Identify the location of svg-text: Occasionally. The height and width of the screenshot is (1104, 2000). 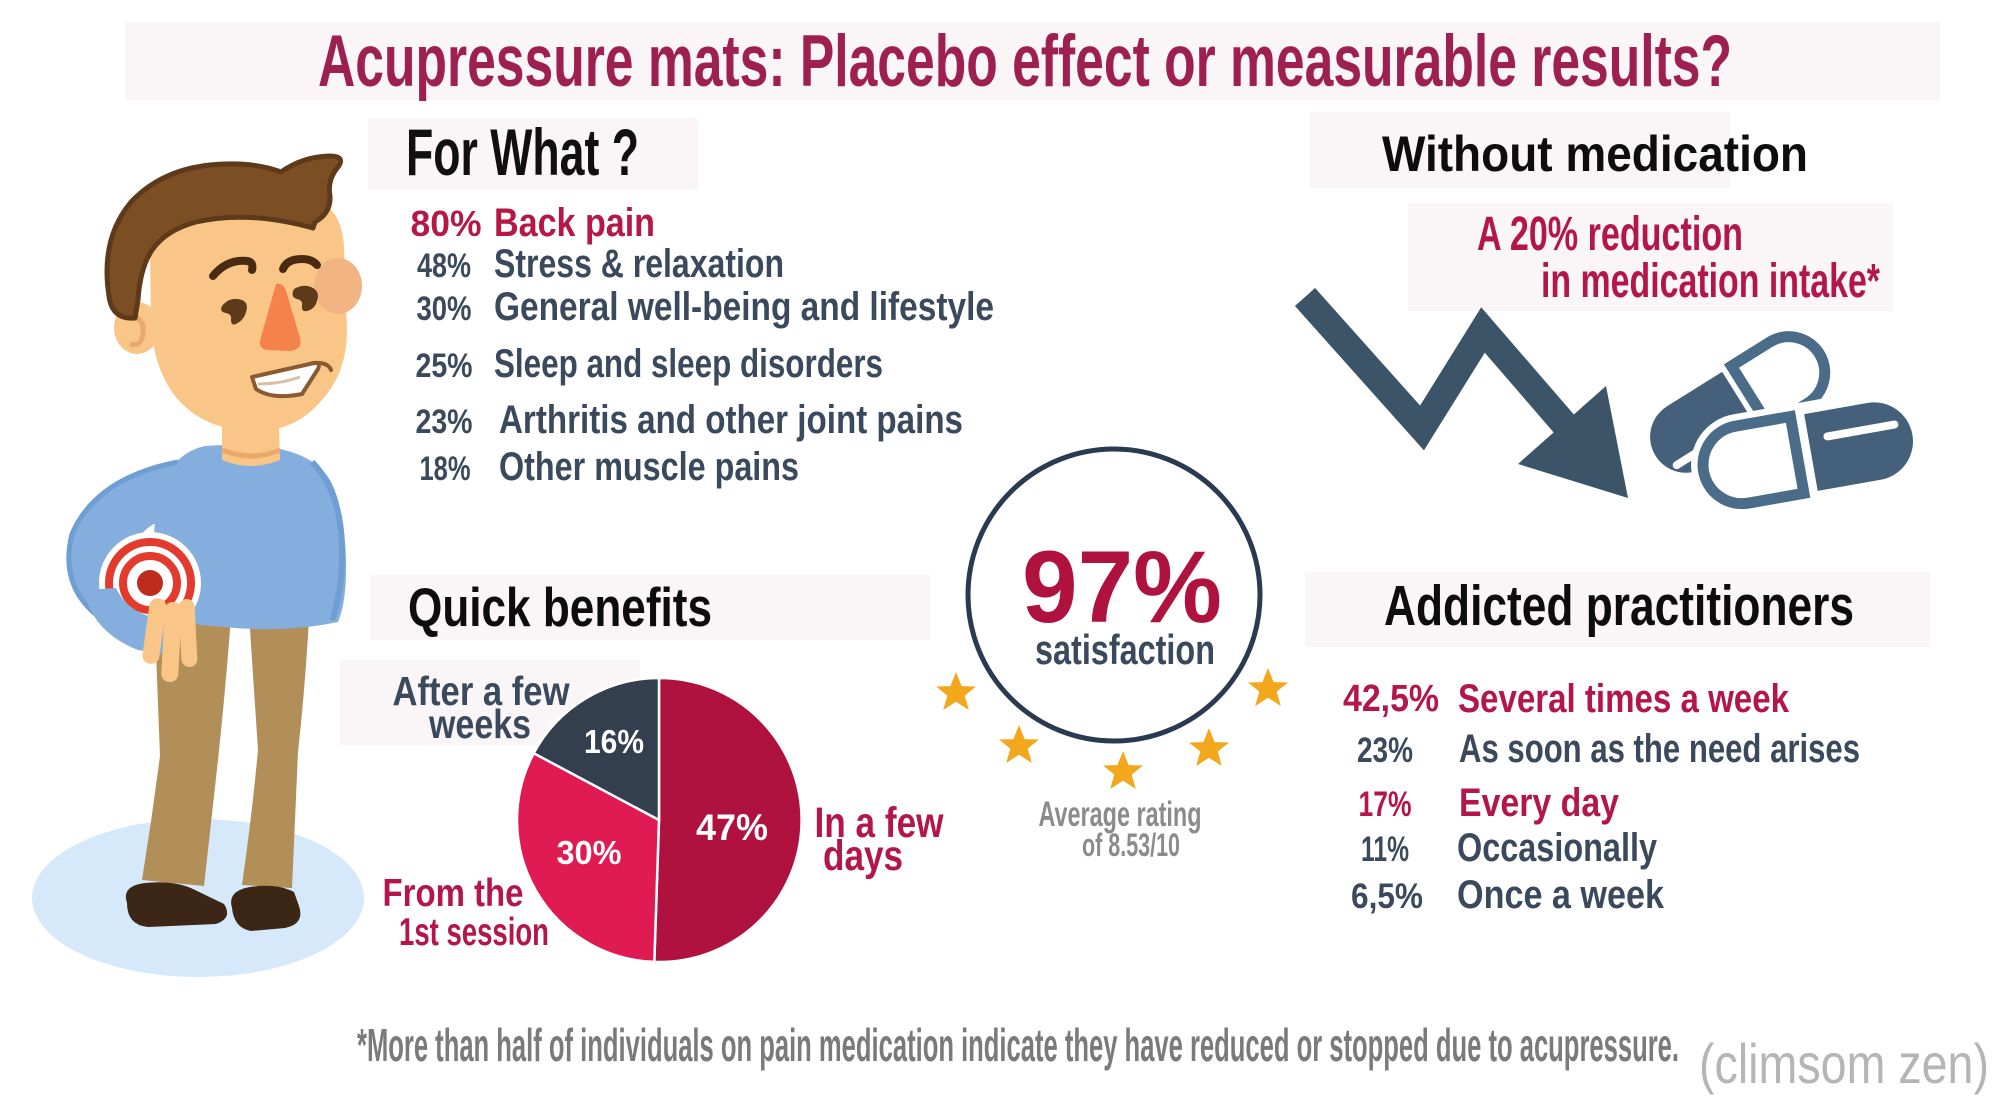
(1557, 848).